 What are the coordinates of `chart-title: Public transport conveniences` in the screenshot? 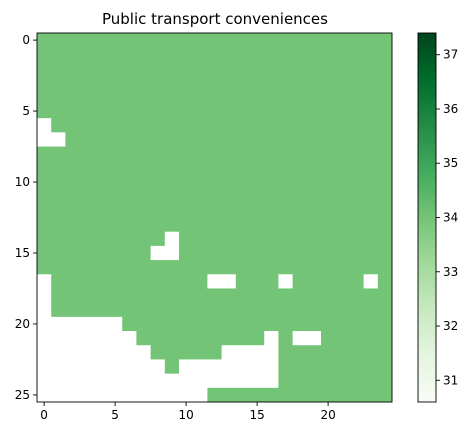 It's located at (215, 19).